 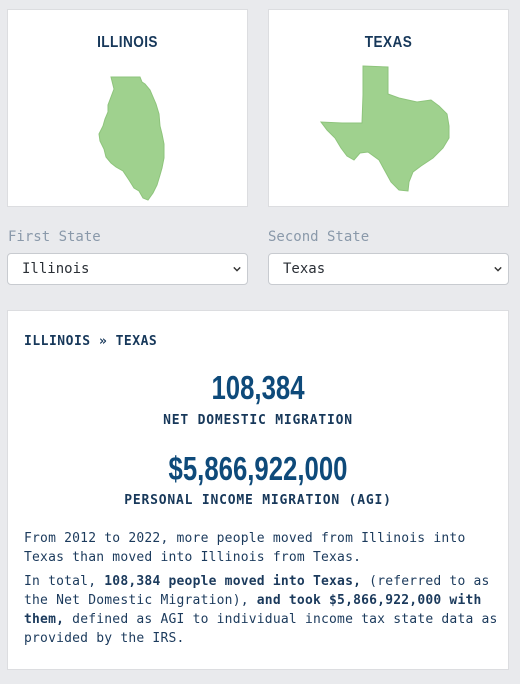 I want to click on second-state-select: Texas, so click(x=388, y=269).